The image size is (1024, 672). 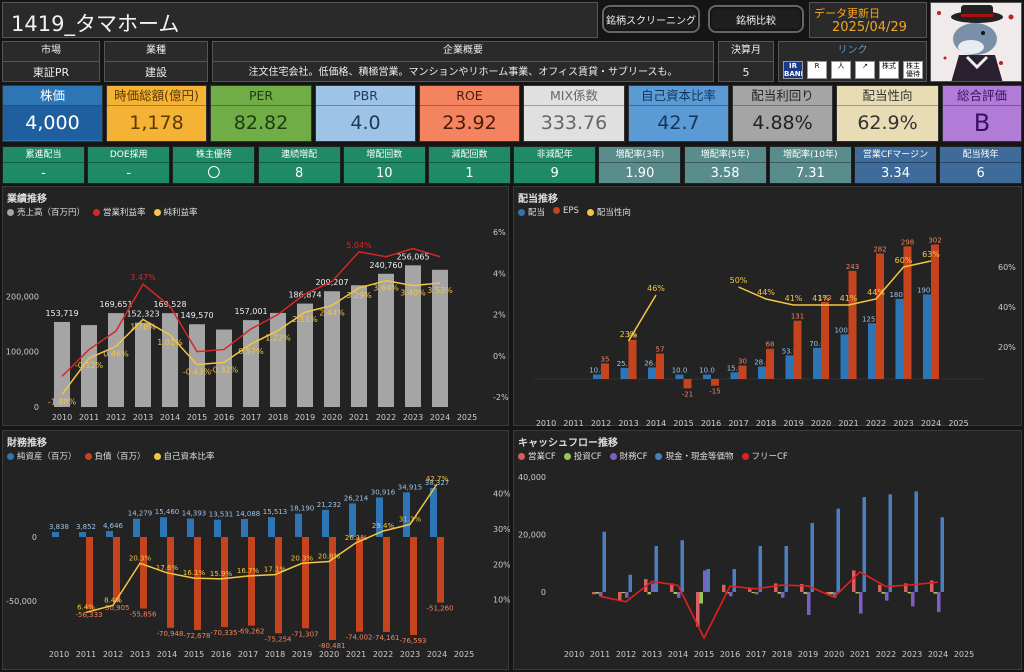 I want to click on market-value: 東証PR, so click(x=51, y=72).